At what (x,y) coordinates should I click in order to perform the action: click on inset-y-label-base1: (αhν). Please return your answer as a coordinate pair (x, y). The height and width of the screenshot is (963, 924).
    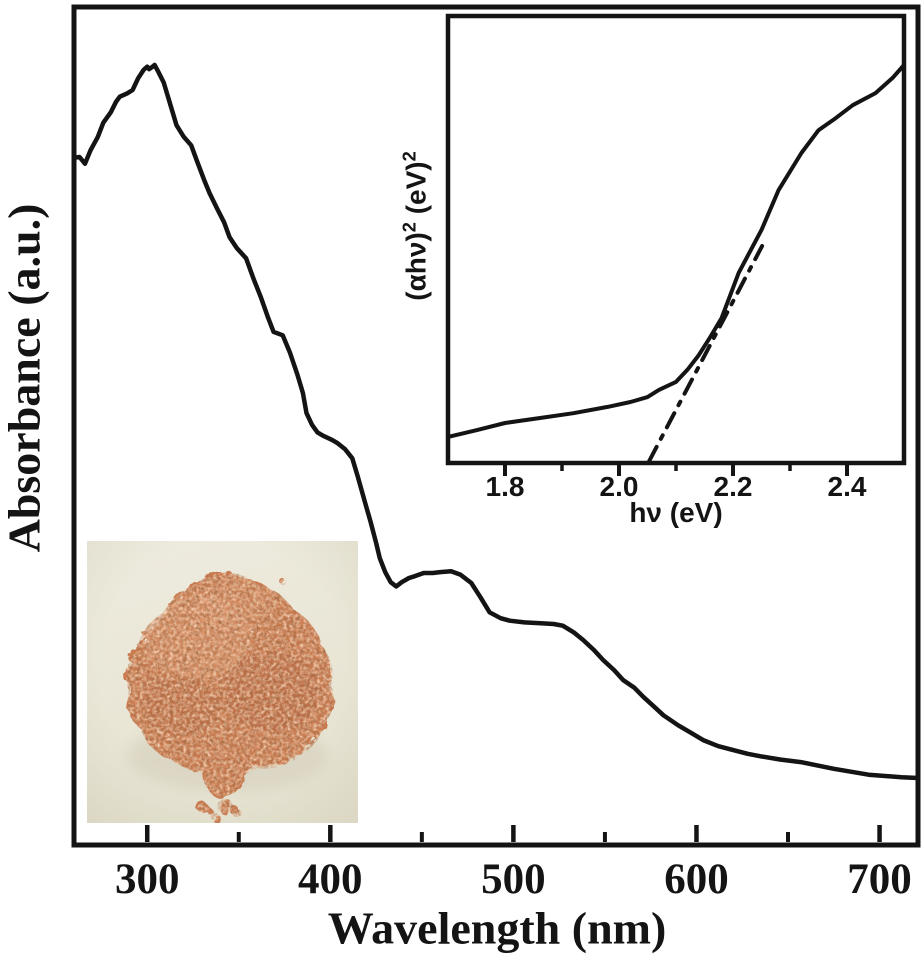
    Looking at the image, I should click on (416, 266).